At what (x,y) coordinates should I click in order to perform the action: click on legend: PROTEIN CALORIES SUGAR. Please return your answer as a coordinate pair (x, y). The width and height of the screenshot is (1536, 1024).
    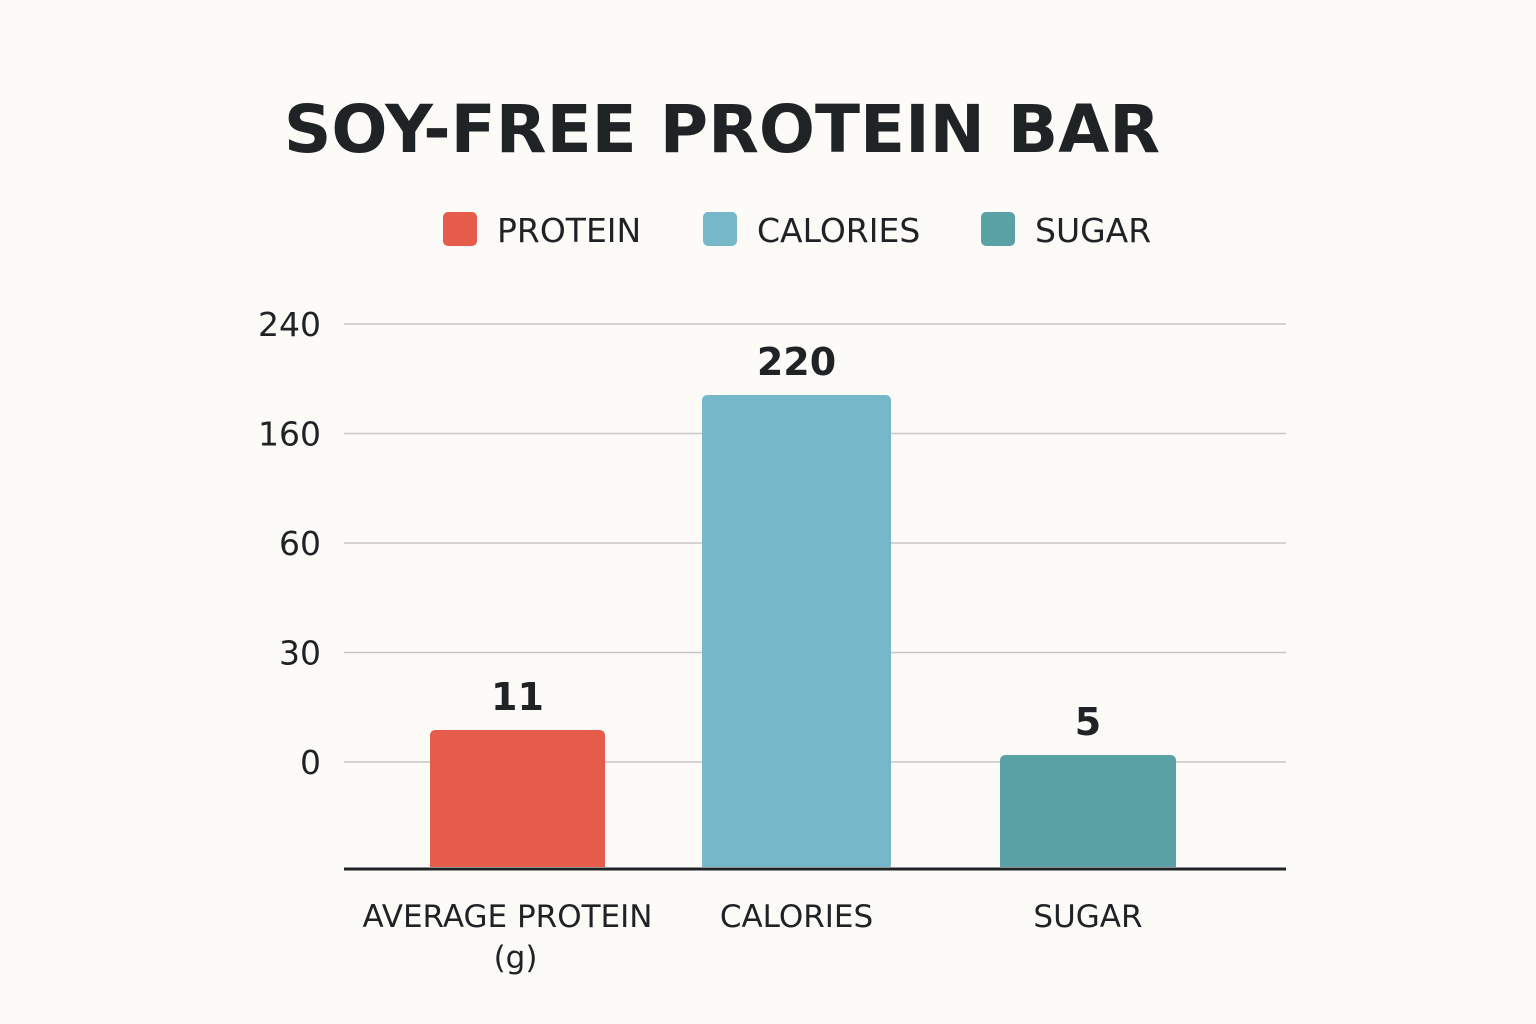
    Looking at the image, I should click on (797, 230).